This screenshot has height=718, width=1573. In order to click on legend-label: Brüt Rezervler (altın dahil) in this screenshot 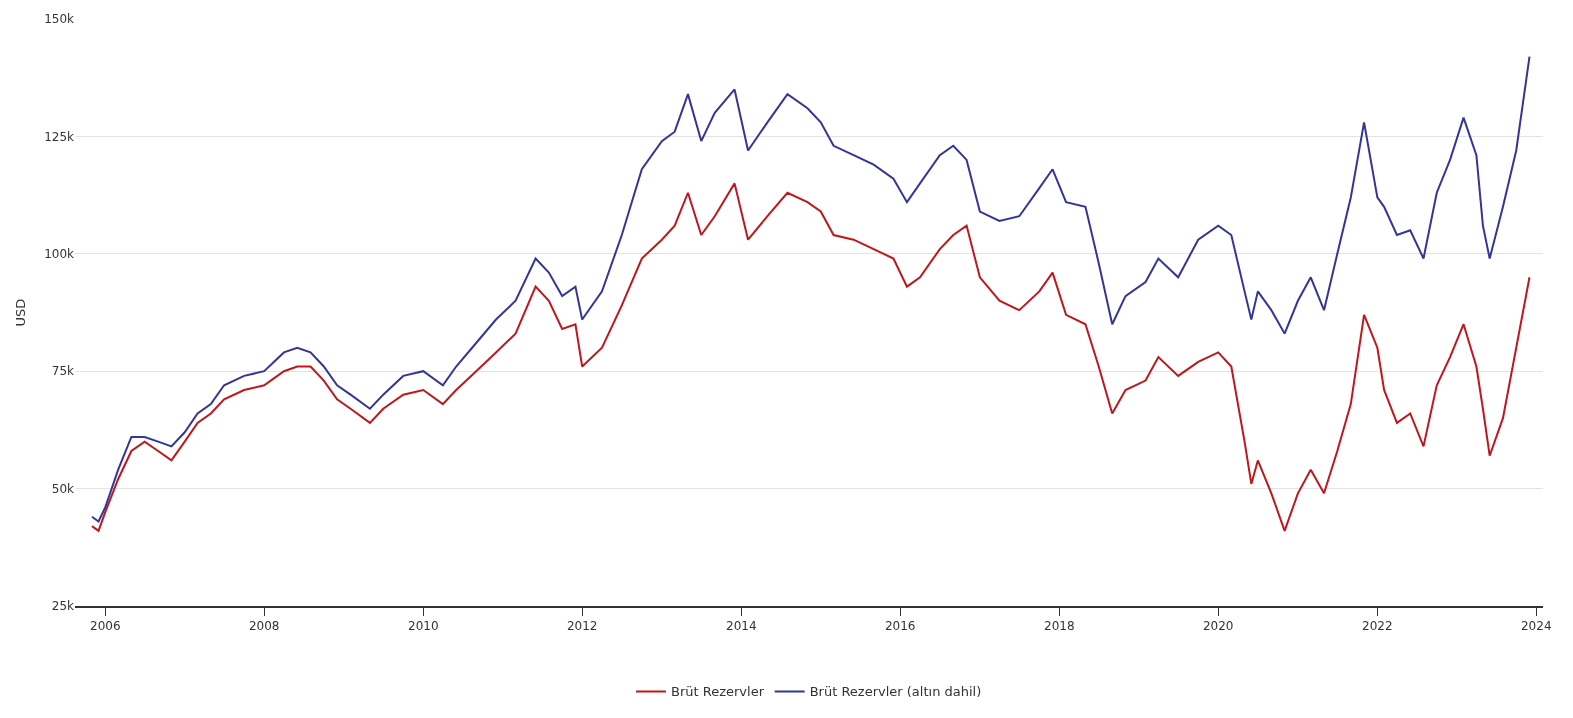, I will do `click(895, 692)`.